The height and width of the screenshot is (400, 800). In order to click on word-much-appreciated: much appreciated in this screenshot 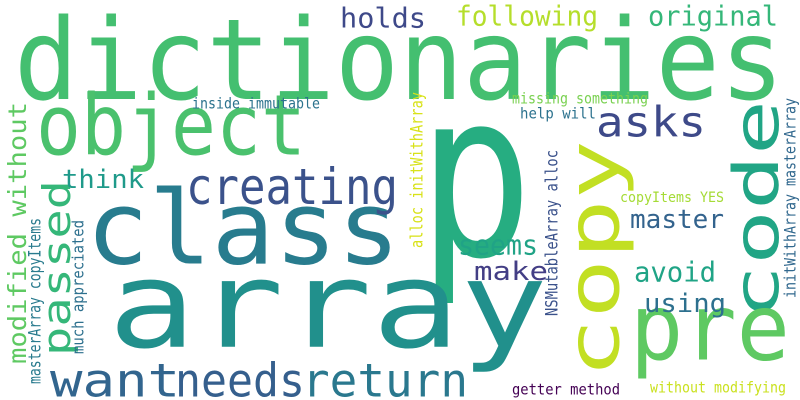, I will do `click(78, 287)`.